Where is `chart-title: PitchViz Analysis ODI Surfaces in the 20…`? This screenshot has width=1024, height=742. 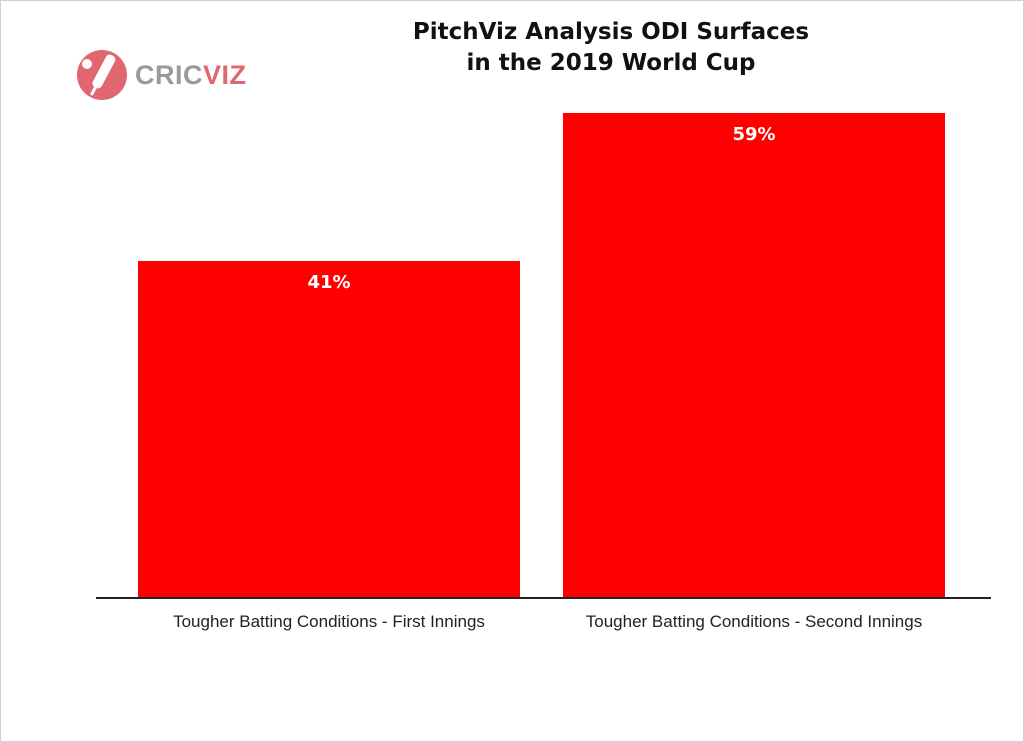 chart-title: PitchViz Analysis ODI Surfaces in the 20… is located at coordinates (611, 48).